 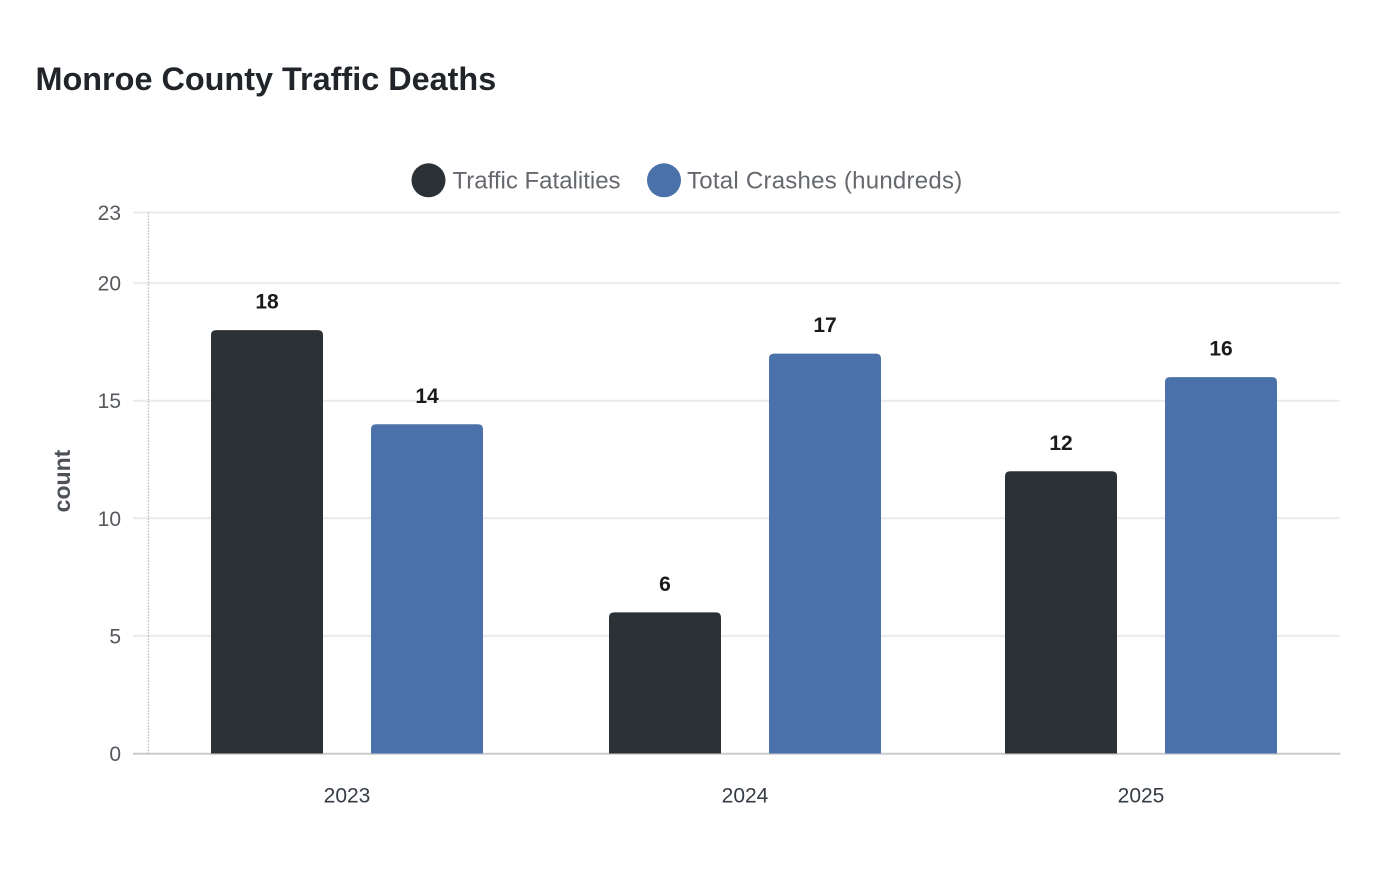 I want to click on svg-text: 18, so click(x=267, y=302).